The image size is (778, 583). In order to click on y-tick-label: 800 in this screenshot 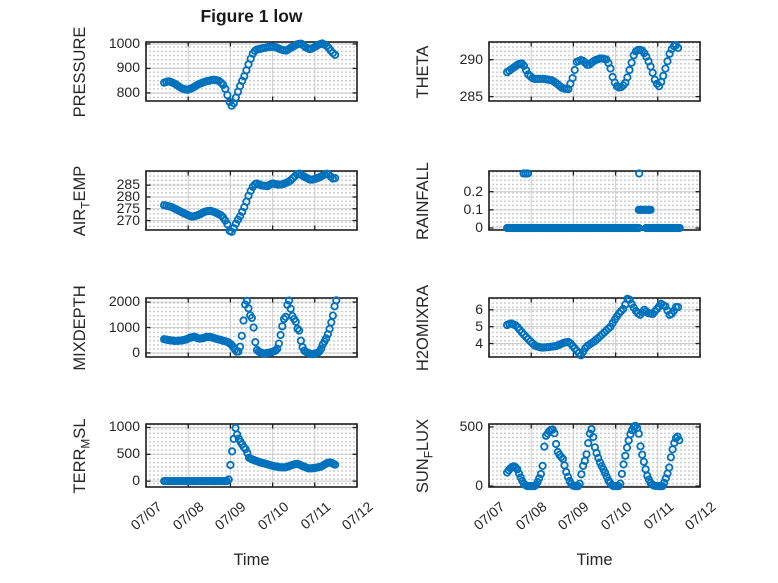, I will do `click(128, 91)`.